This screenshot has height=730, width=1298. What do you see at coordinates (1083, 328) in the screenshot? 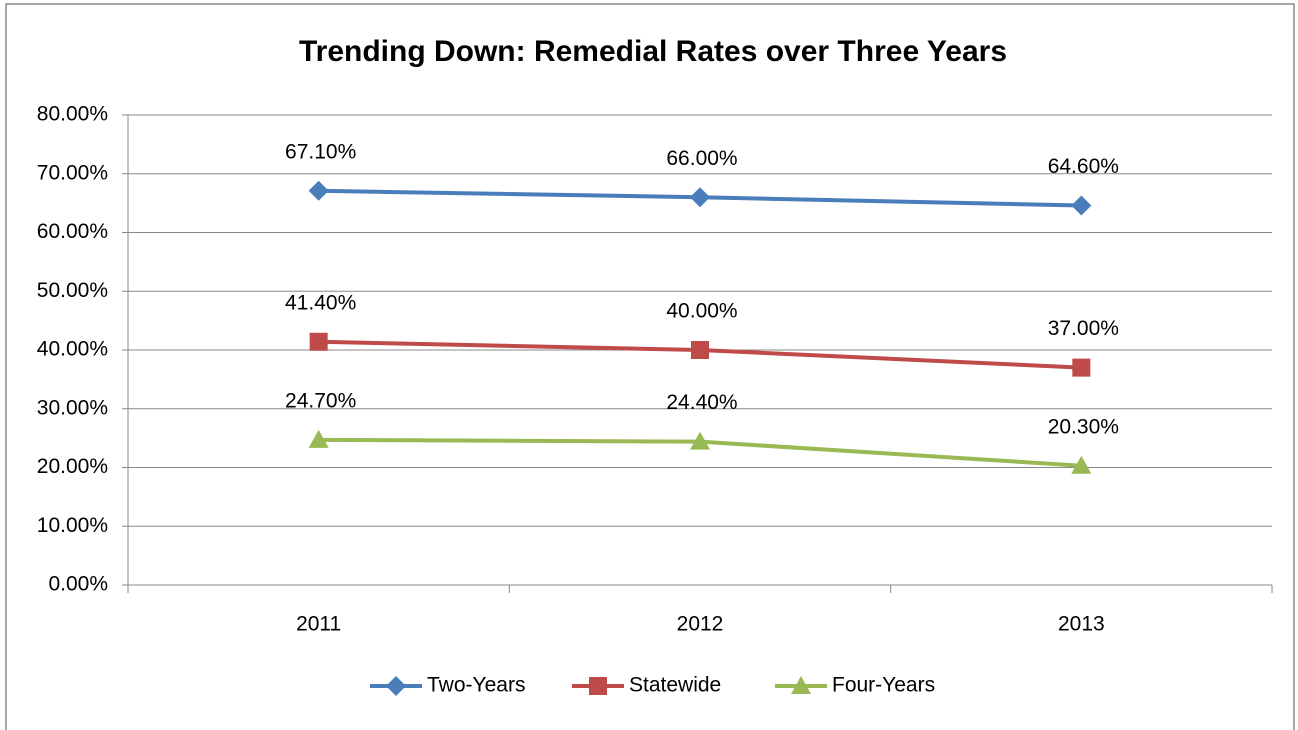
I see `data-label: 37.00%` at bounding box center [1083, 328].